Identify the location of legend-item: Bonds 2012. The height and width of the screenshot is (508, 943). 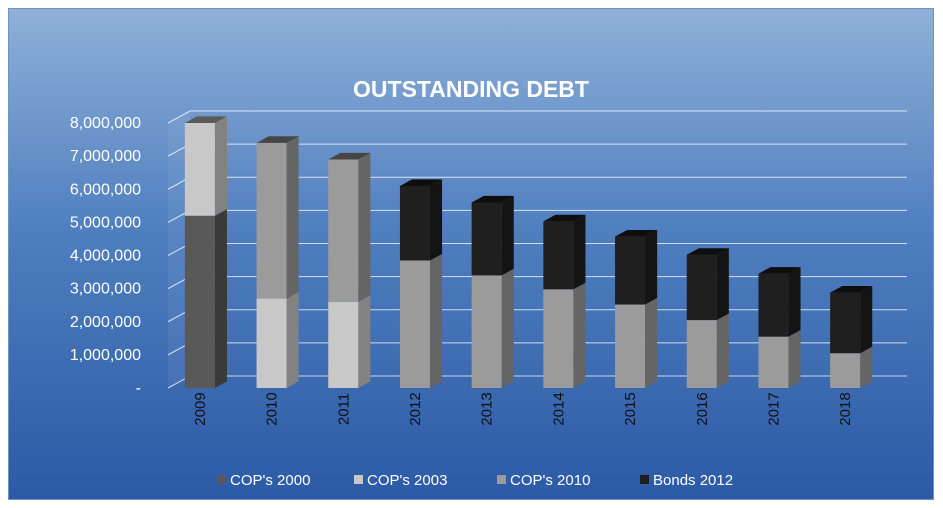
(686, 480).